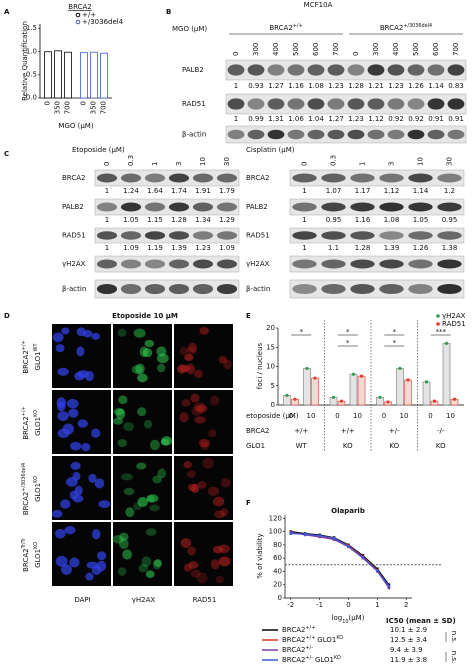 This screenshot has width=474, height=669. I want to click on genotype-label: +/-, so click(394, 431).